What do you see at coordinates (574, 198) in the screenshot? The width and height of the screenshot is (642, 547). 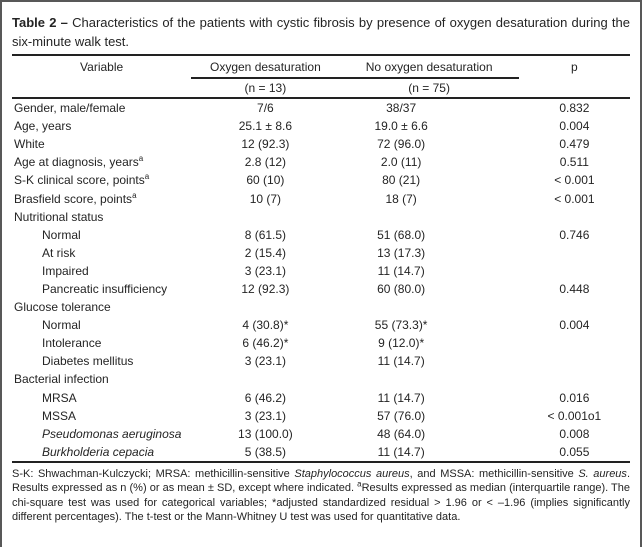 I see `cell-p-value: < 0.001` at bounding box center [574, 198].